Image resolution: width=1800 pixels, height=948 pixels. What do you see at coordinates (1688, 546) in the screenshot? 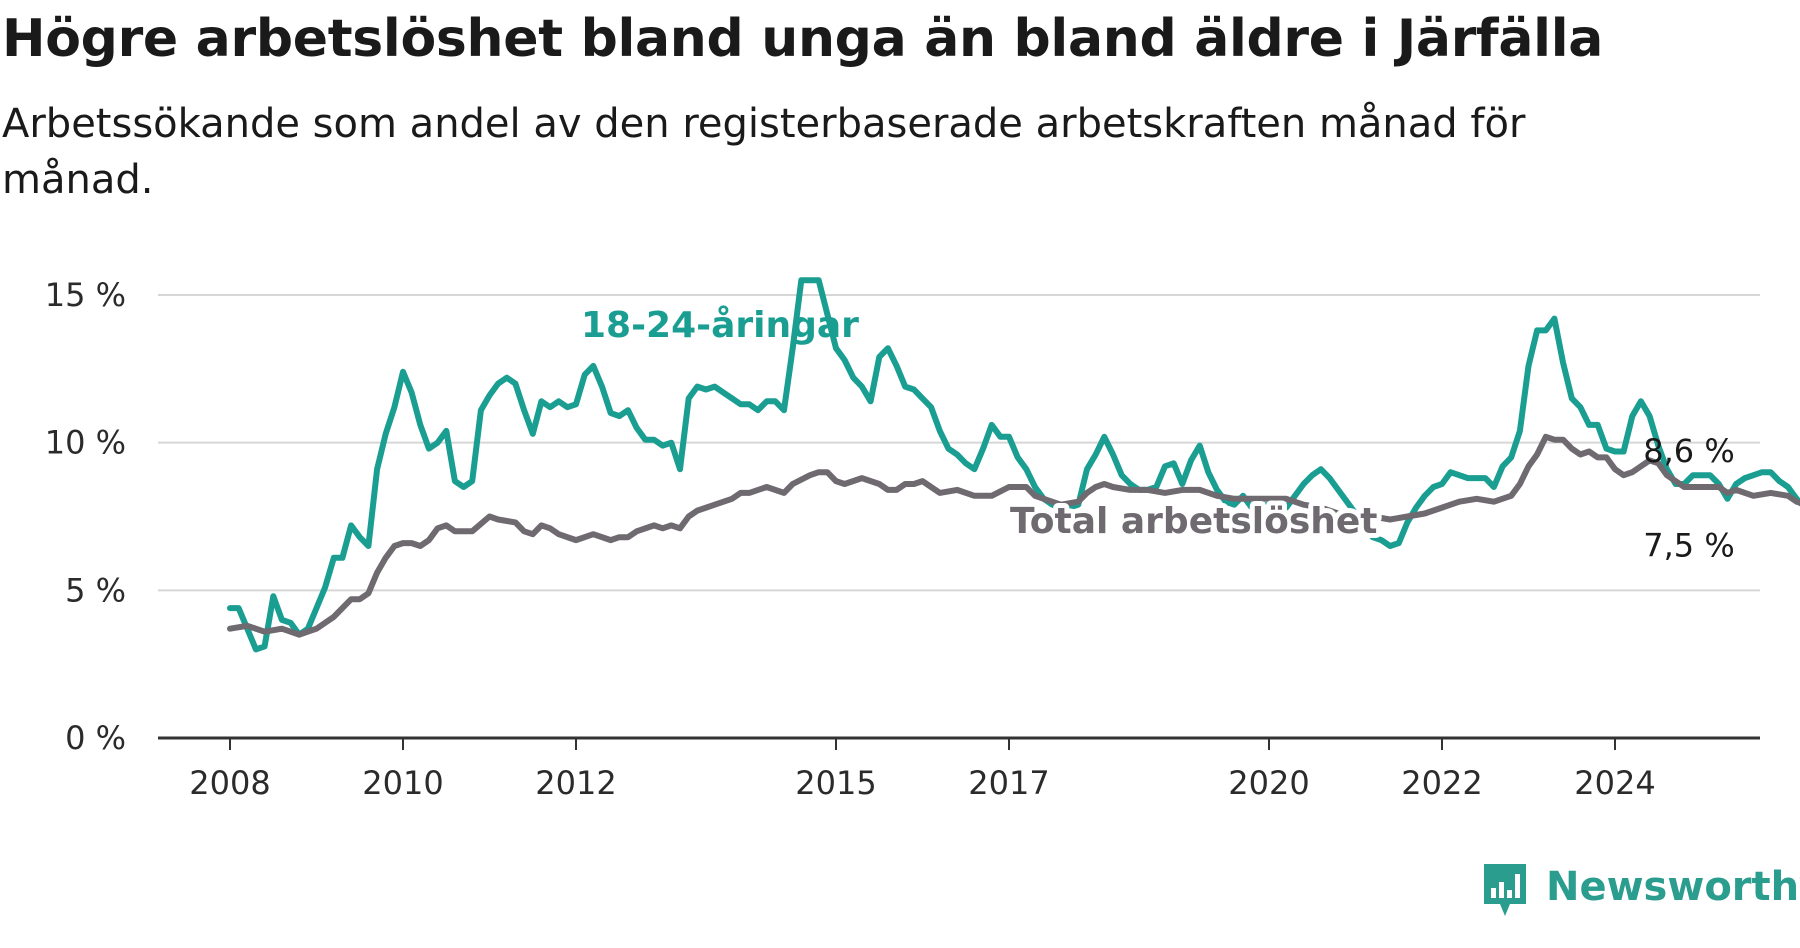
I see `youth-end-label: 7,5 %` at bounding box center [1688, 546].